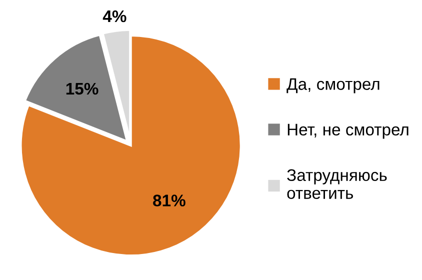  What do you see at coordinates (114, 16) in the screenshot?
I see `data-label: 4%` at bounding box center [114, 16].